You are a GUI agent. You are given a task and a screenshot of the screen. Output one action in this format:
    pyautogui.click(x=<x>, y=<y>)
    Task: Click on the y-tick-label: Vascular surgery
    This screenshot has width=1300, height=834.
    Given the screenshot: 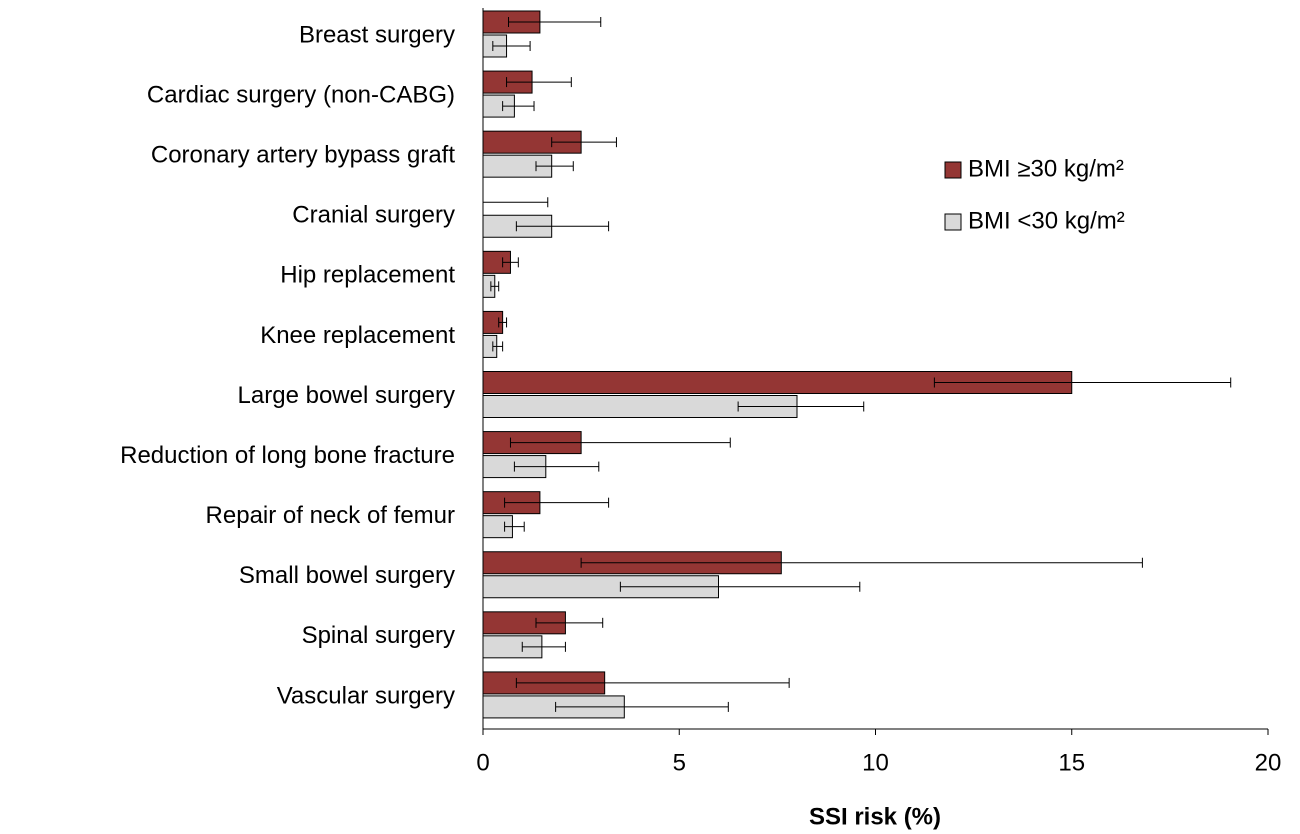 What is the action you would take?
    pyautogui.click(x=366, y=695)
    